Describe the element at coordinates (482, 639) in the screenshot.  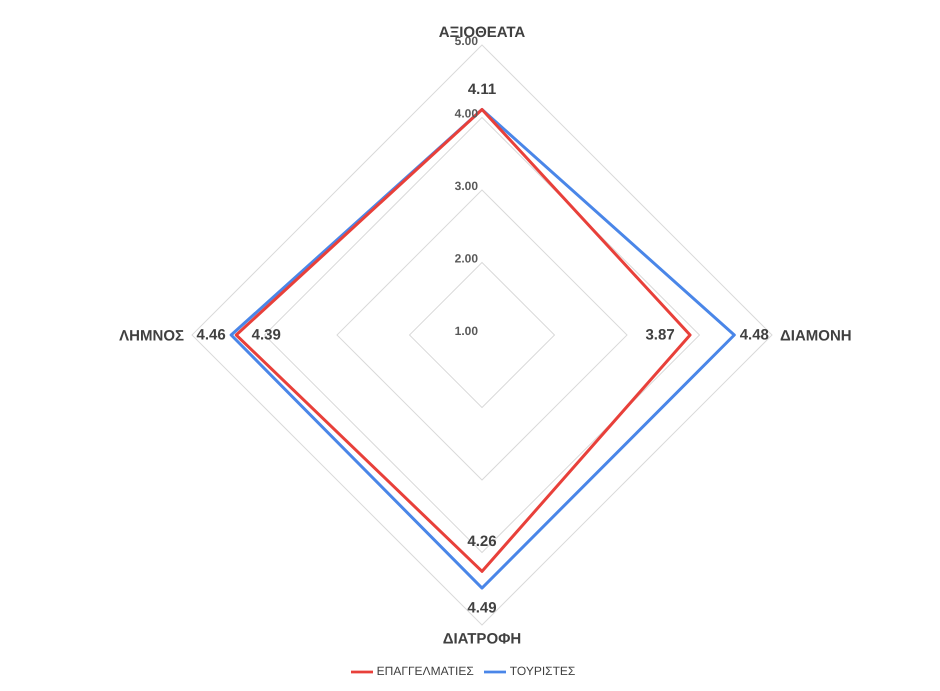
I see `spoke-label: ΔΙΑΤΡΟΦΗ` at that location.